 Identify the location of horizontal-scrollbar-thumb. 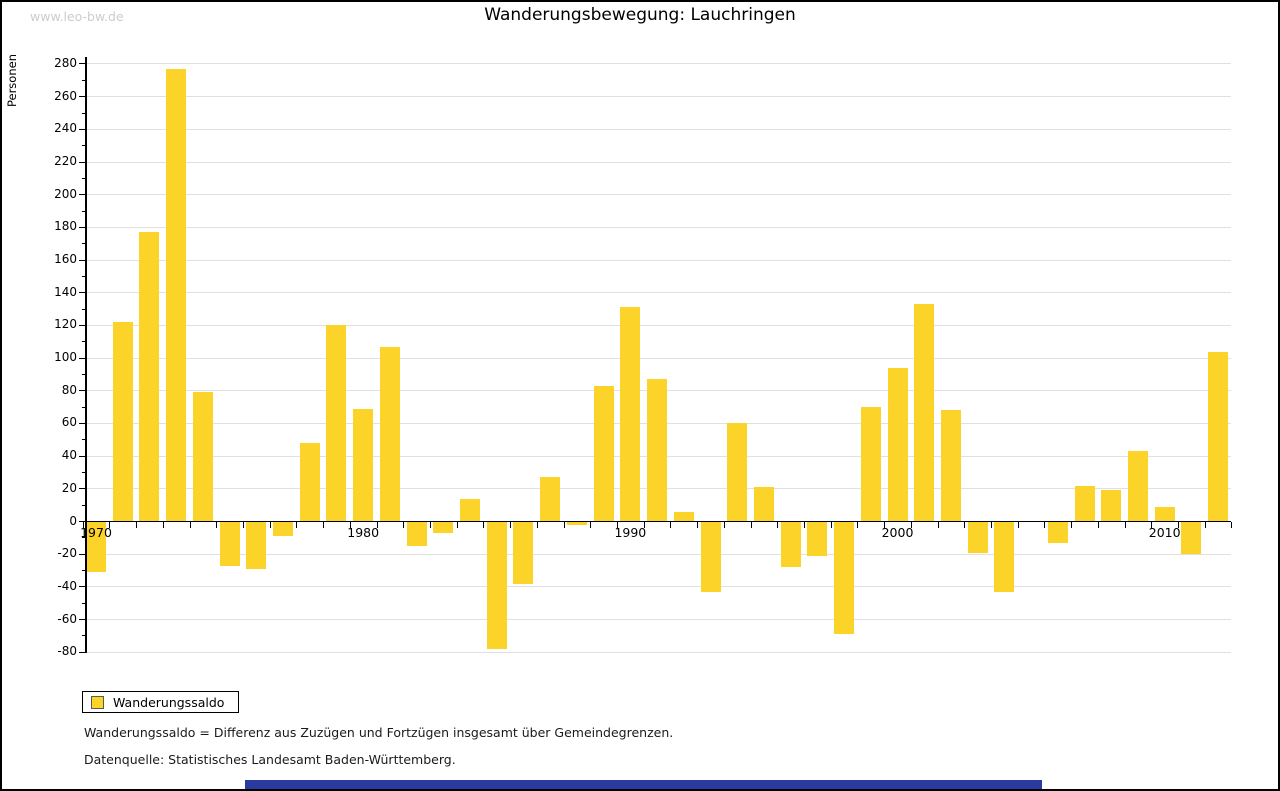
(643, 784).